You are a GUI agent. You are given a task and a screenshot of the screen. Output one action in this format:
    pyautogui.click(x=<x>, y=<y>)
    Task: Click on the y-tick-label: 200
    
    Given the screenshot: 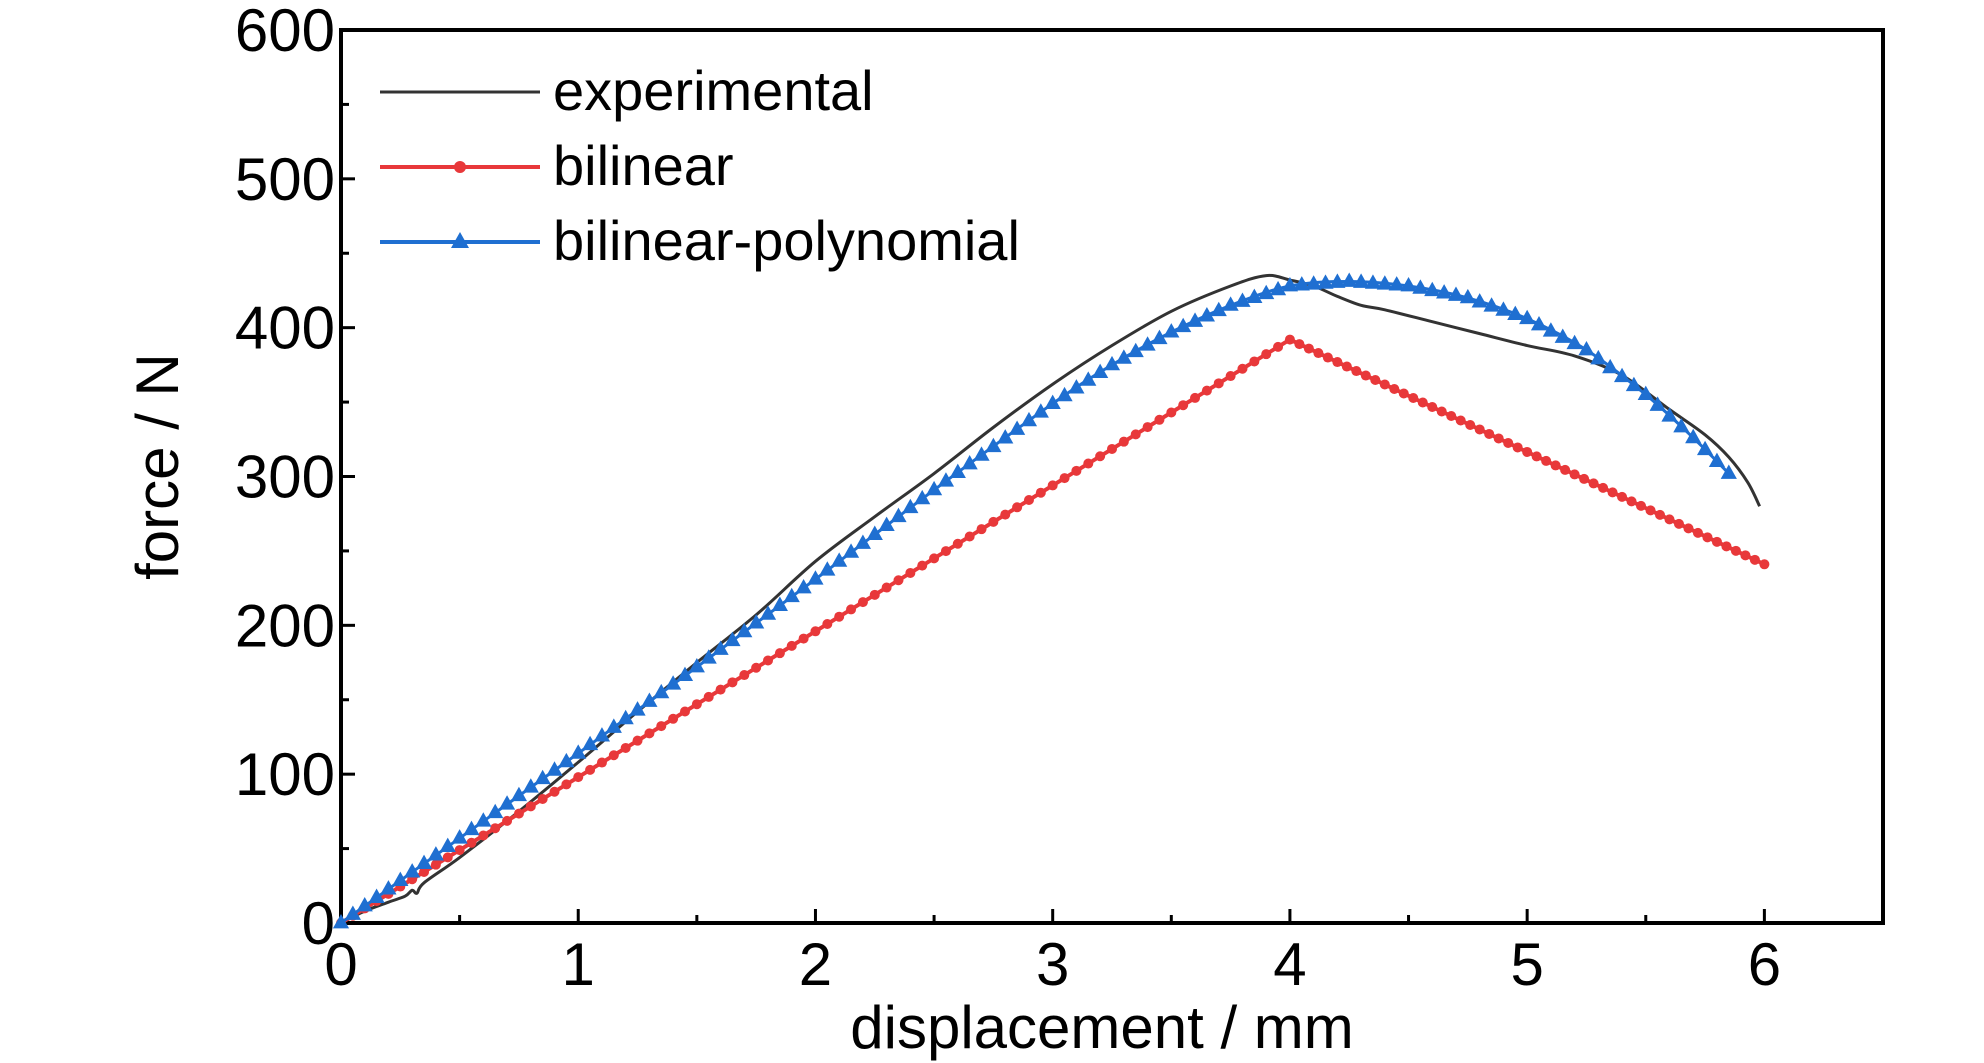 What is the action you would take?
    pyautogui.click(x=285, y=625)
    